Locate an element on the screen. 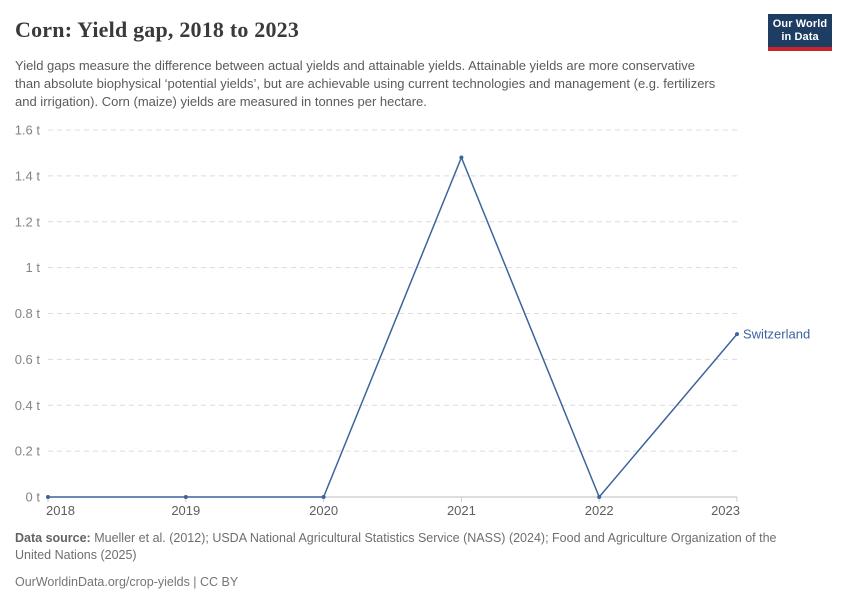 This screenshot has height=600, width=850. x-axis-tick-label: 2018 is located at coordinates (60, 510).